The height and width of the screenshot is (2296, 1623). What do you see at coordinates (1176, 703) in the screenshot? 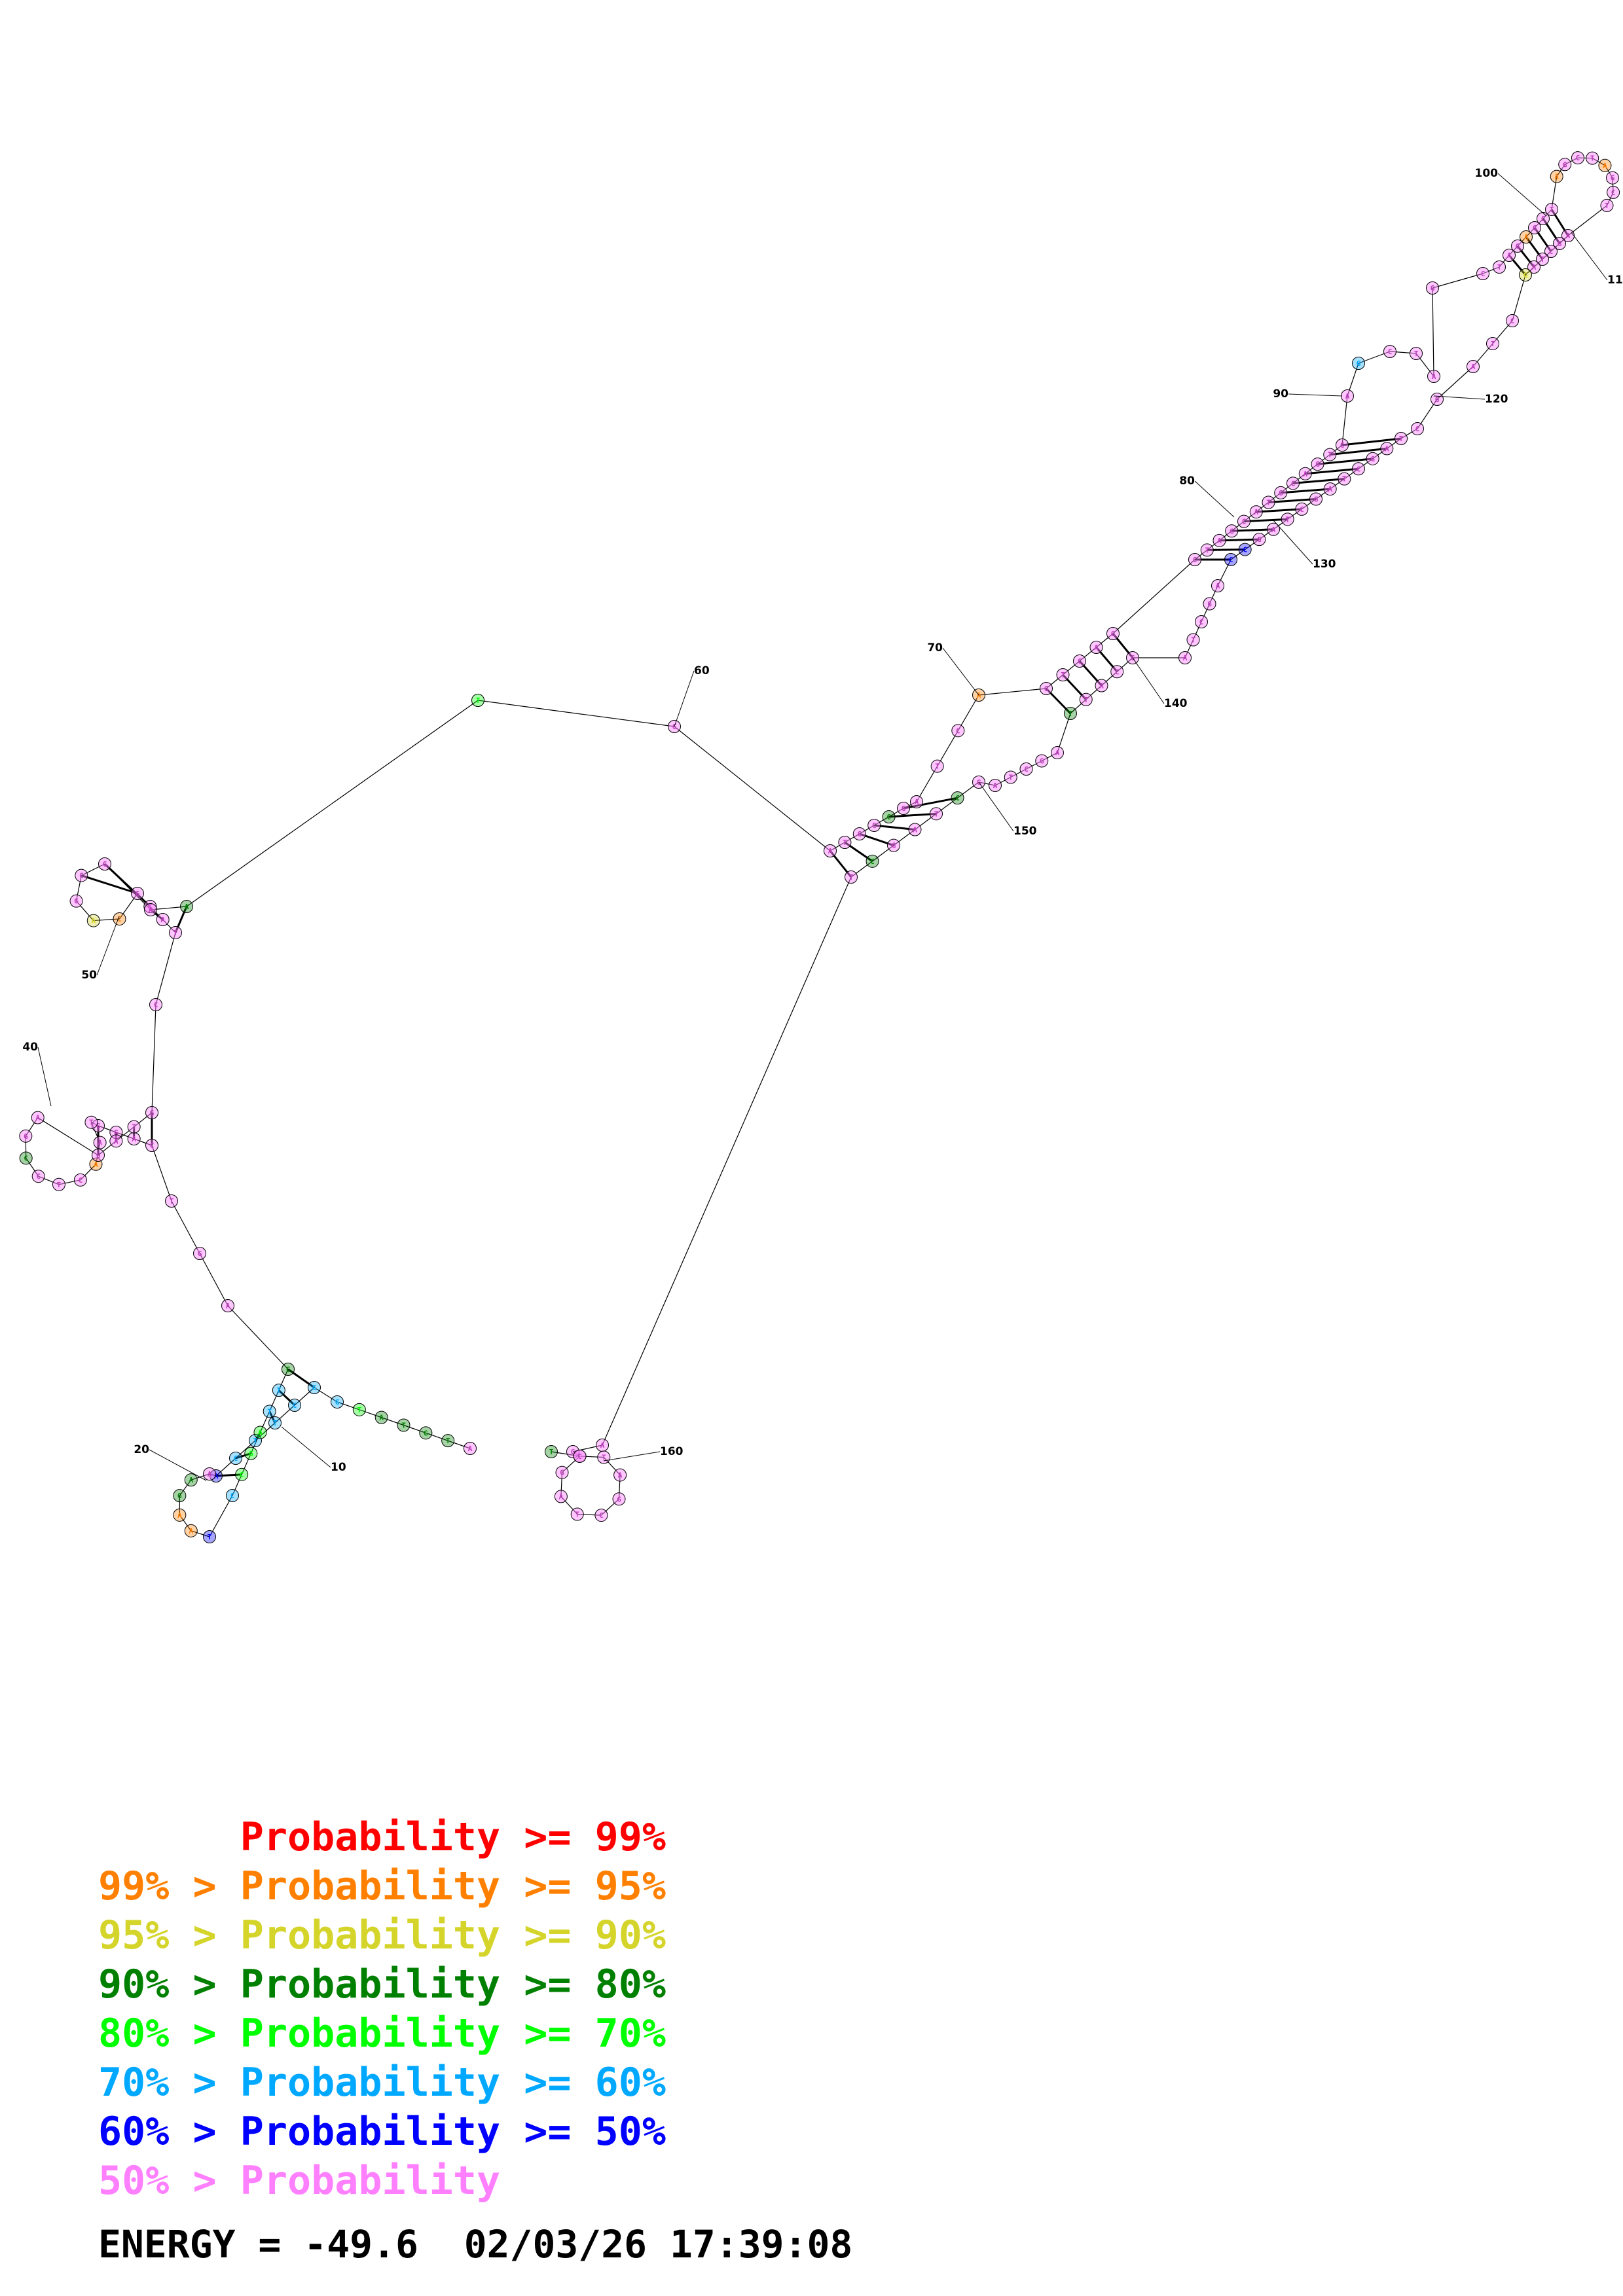
I see `position-label: 140` at bounding box center [1176, 703].